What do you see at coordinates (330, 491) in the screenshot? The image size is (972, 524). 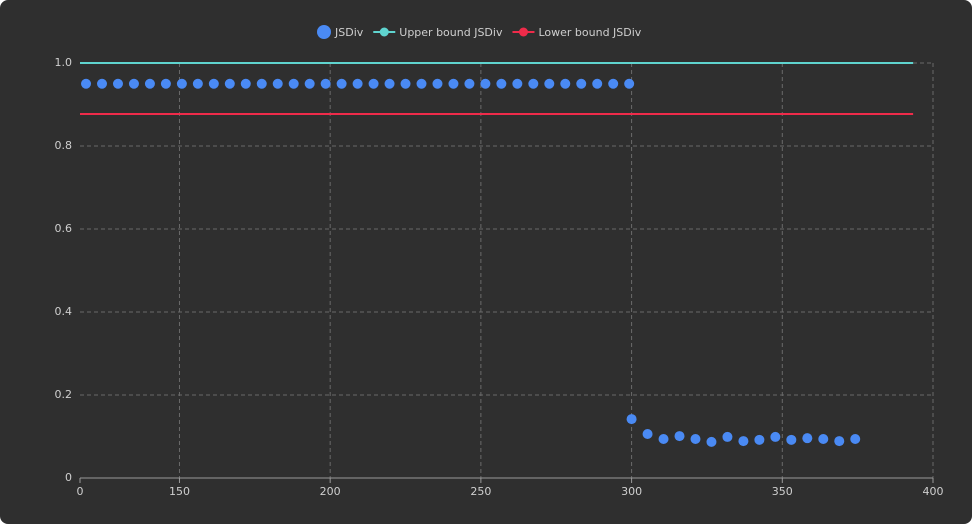 I see `x-tick-label: 200` at bounding box center [330, 491].